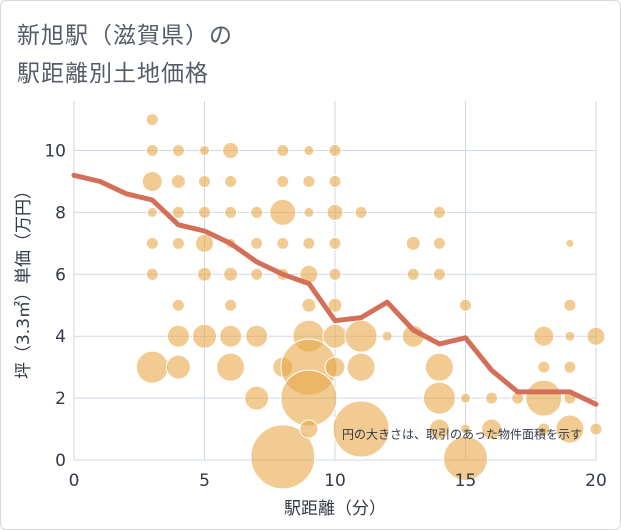 Image resolution: width=621 pixels, height=530 pixels. What do you see at coordinates (596, 481) in the screenshot?
I see `x-tick-label: 20` at bounding box center [596, 481].